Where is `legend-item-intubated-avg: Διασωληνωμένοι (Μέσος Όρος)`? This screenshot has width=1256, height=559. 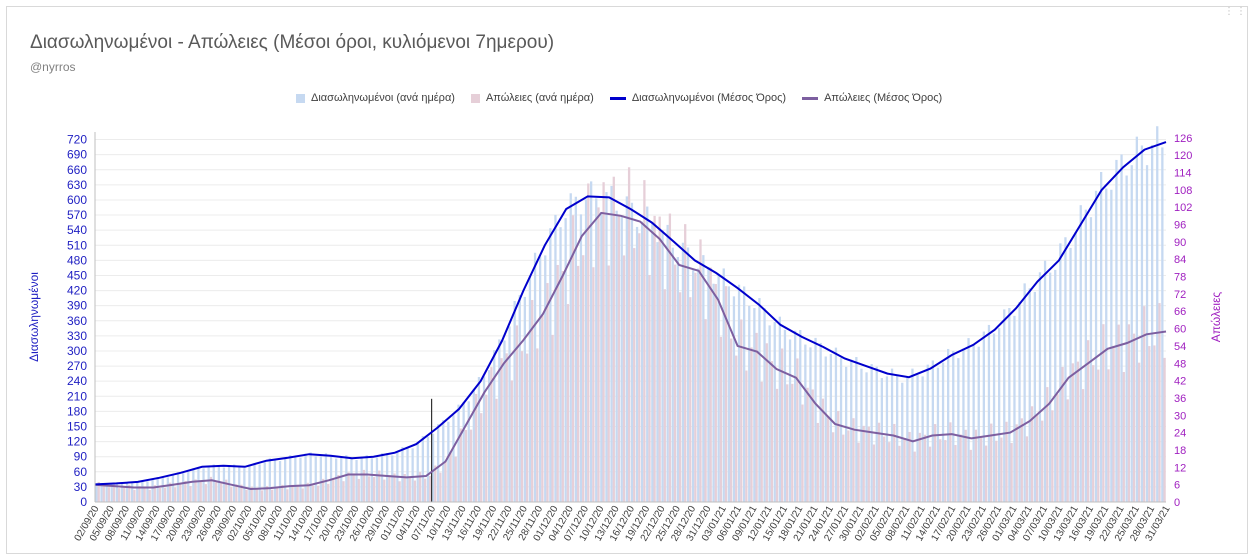
legend-item-intubated-avg: Διασωληνωμένοι (Μέσος Όρος) is located at coordinates (697, 98).